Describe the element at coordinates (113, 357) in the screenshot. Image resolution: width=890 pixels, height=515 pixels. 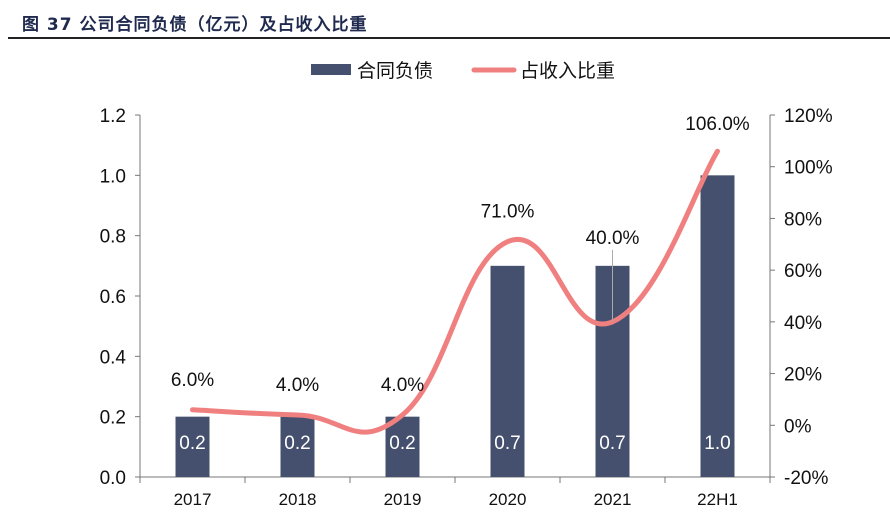
I see `left-tick-label: 0.4` at that location.